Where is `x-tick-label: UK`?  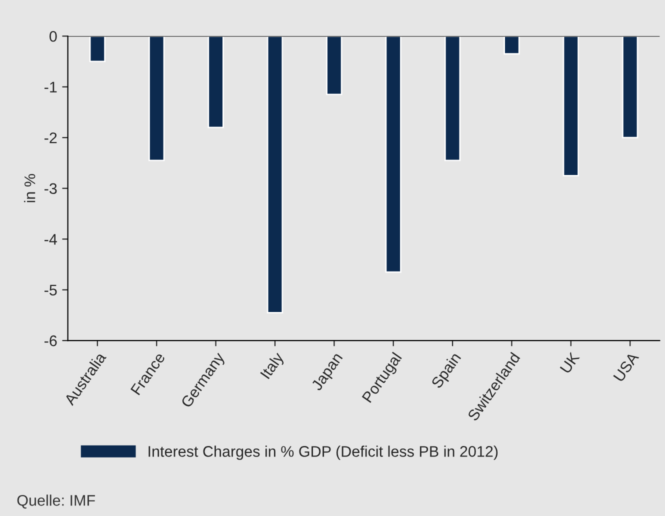 x-tick-label: UK is located at coordinates (570, 362).